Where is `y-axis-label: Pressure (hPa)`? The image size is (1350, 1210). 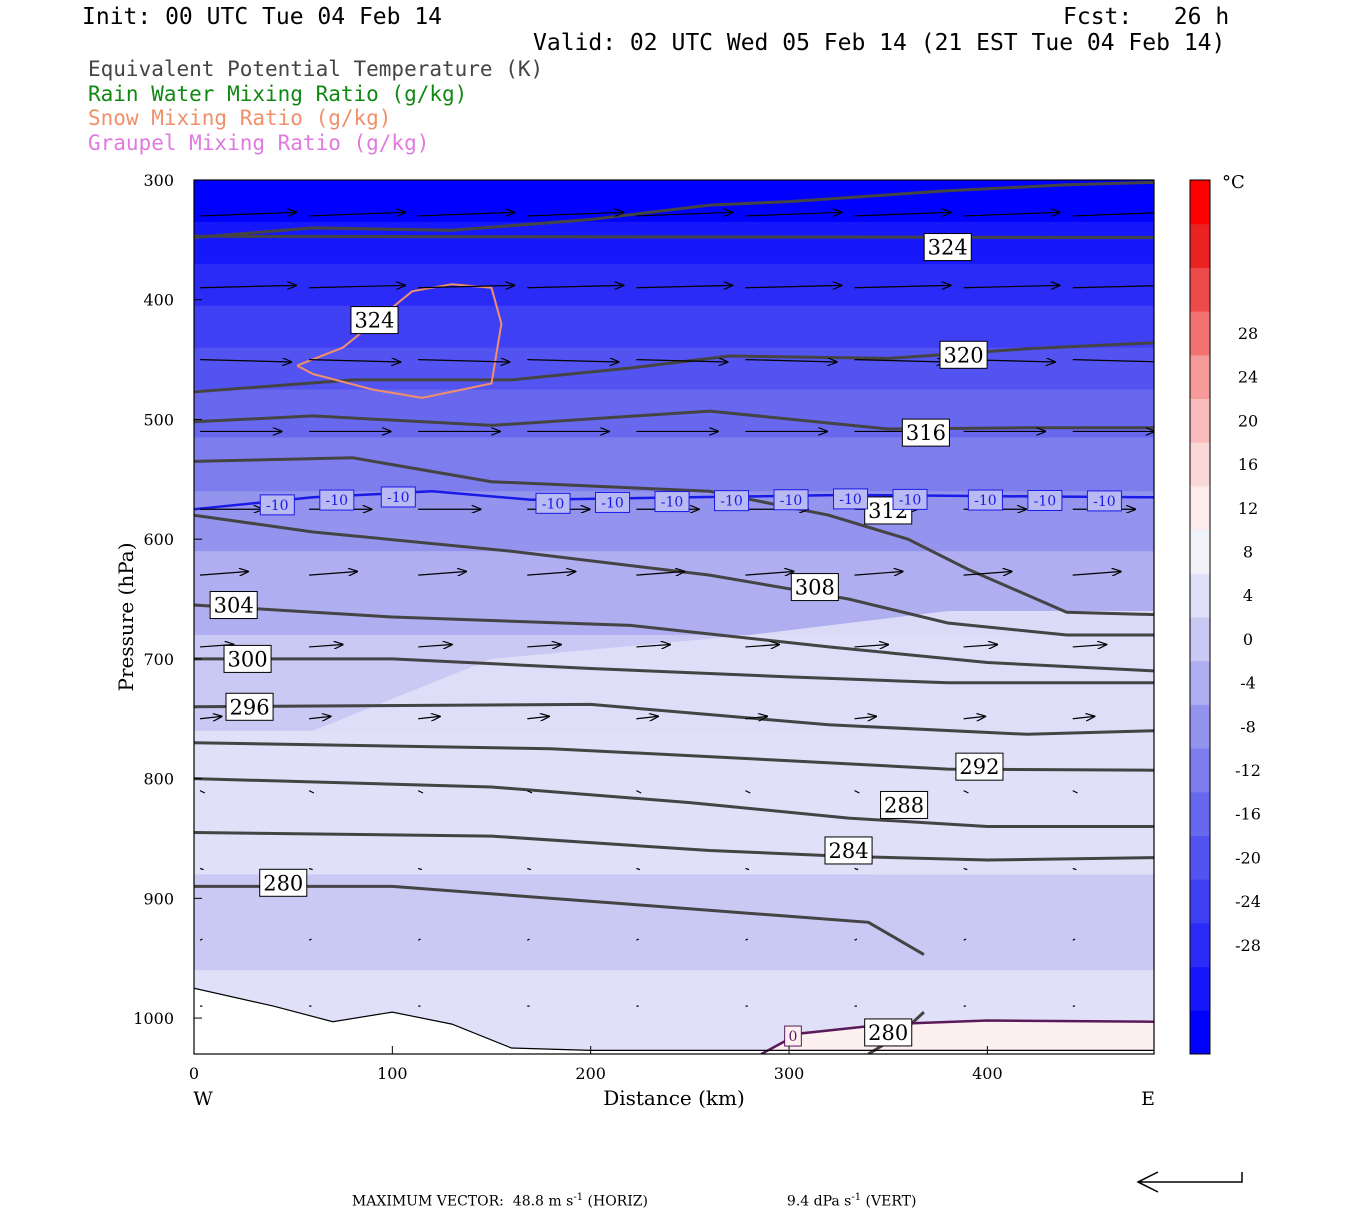
y-axis-label: Pressure (hPa) is located at coordinates (126, 617).